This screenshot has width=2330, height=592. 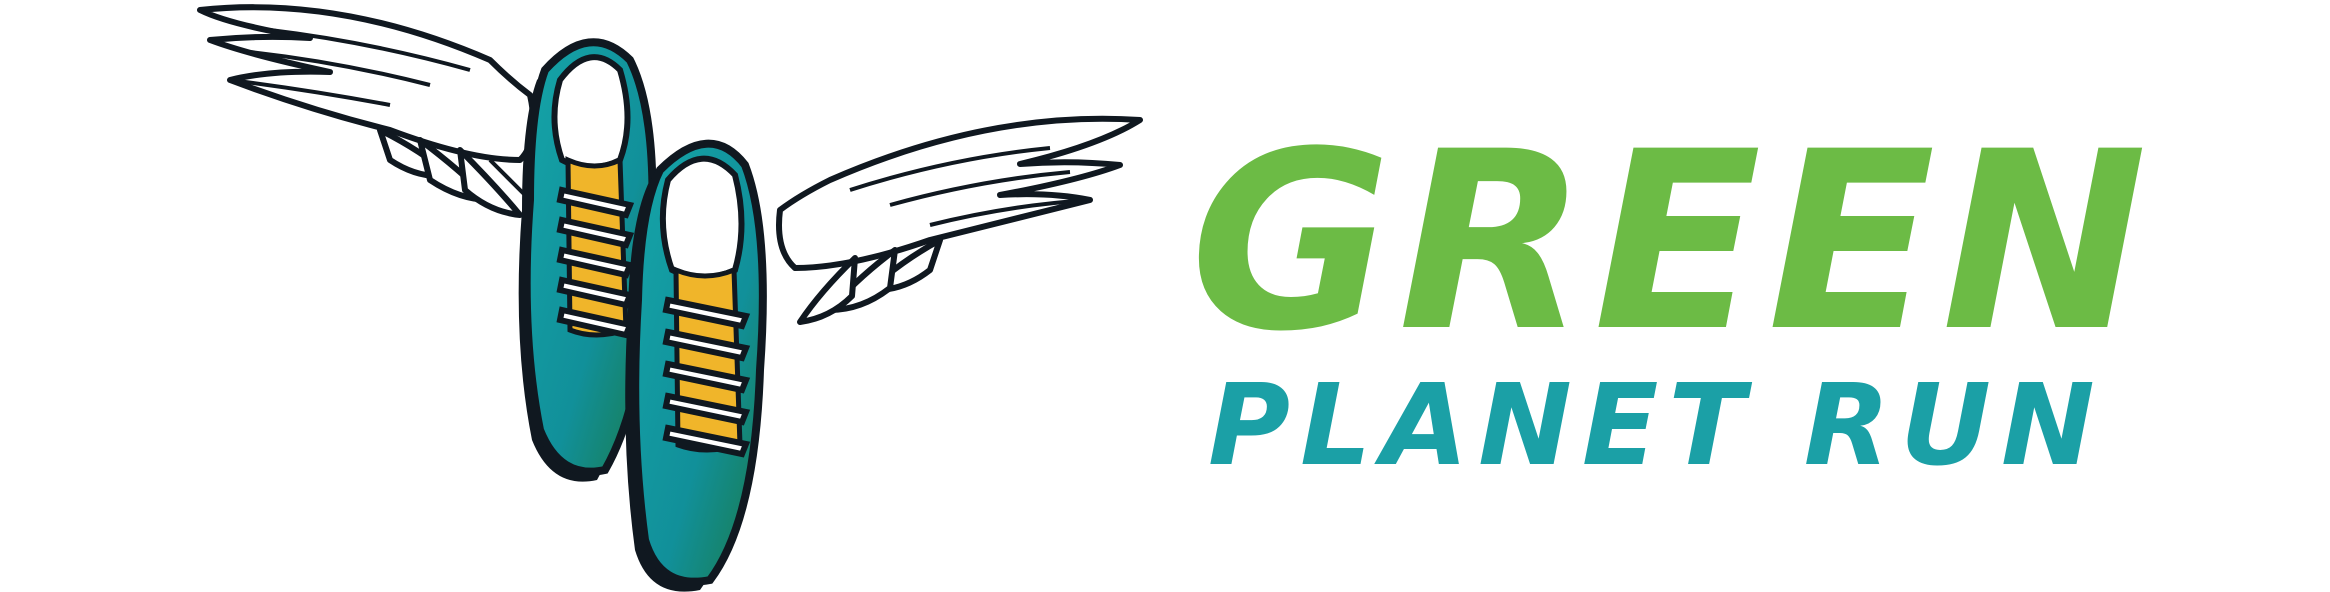 I want to click on brand-title-planet-run: PLANET RUN, so click(x=1656, y=426).